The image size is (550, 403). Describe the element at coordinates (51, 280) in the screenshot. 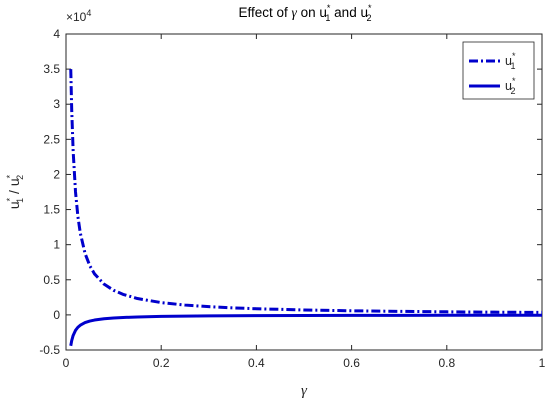

I see `y-tick-label: 0.5` at that location.